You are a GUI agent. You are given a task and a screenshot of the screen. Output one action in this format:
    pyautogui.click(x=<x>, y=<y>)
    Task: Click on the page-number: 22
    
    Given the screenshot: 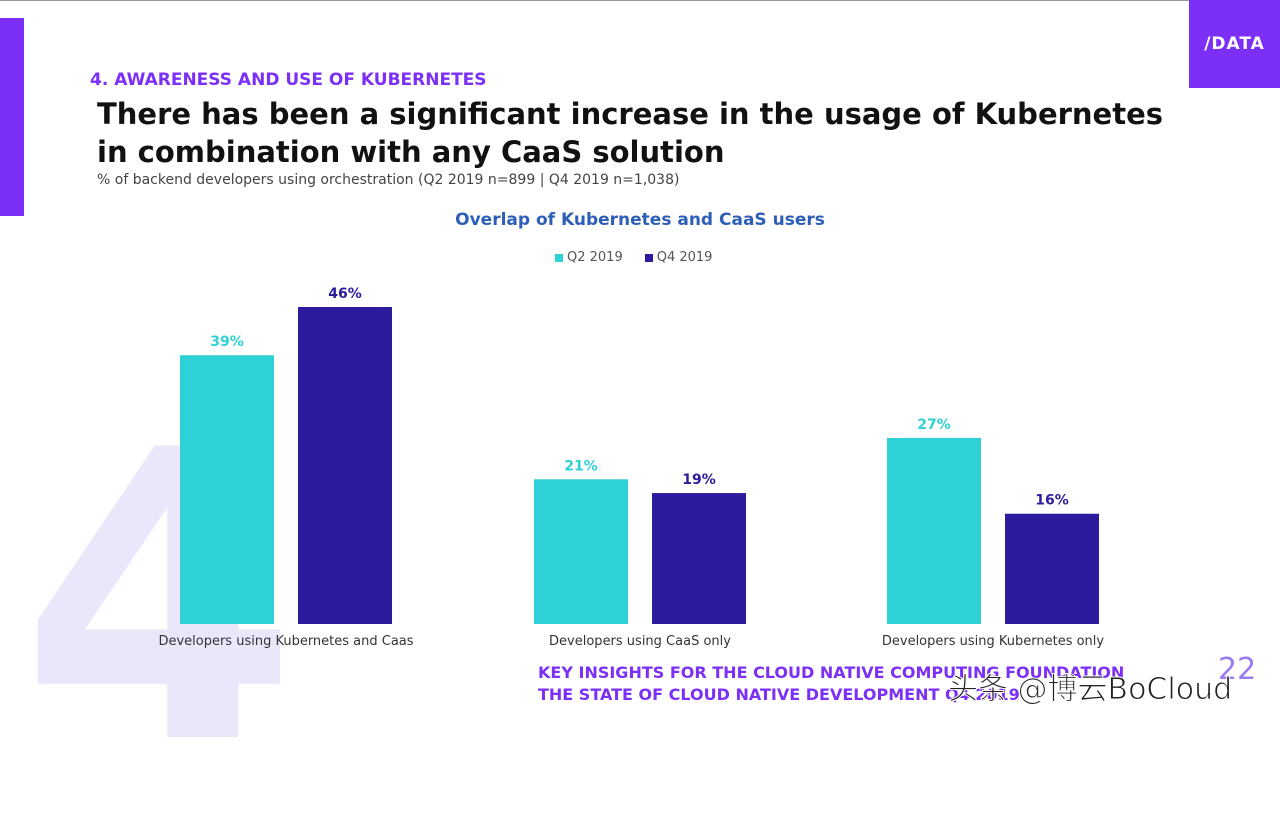 What is the action you would take?
    pyautogui.click(x=1237, y=669)
    